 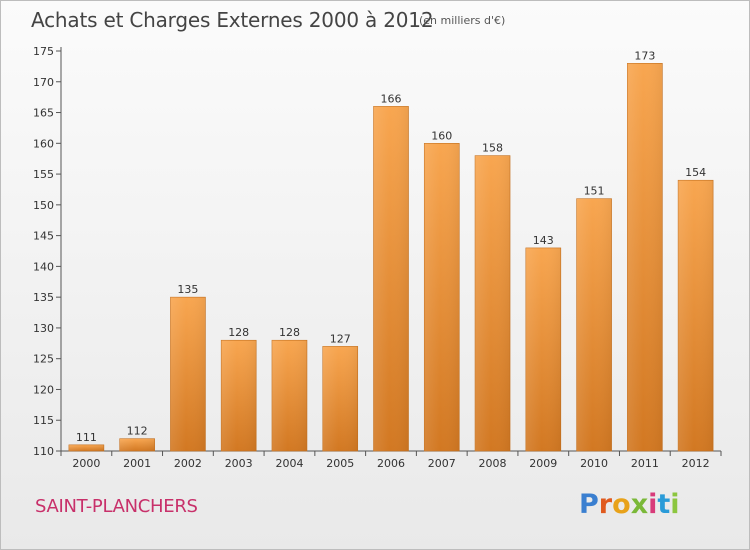 I want to click on y-tick-label: 175, so click(x=43, y=51).